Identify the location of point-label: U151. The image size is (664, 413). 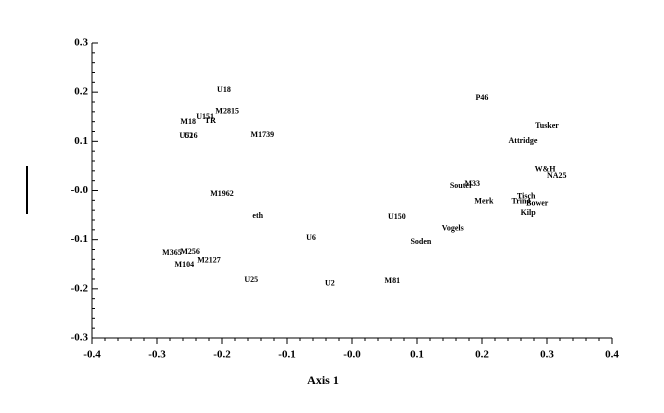
(205, 116).